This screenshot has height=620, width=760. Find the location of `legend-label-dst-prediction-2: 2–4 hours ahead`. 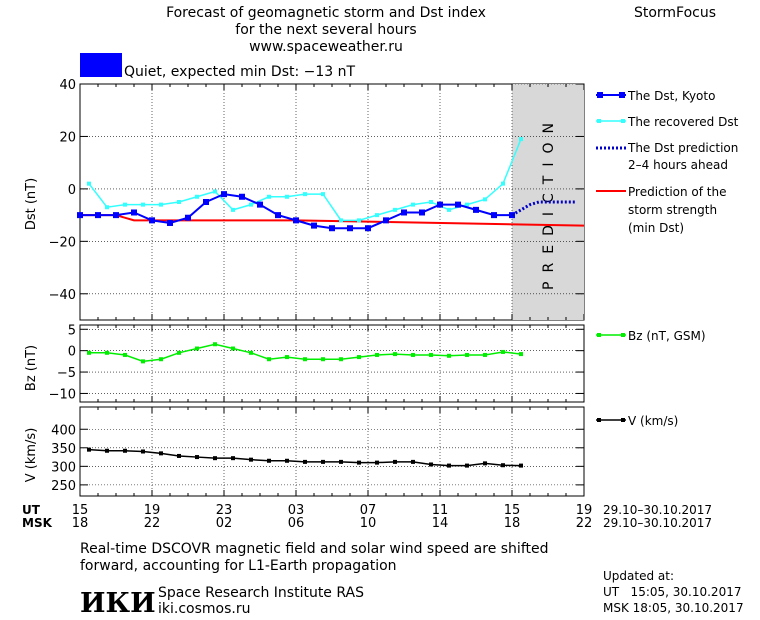

legend-label-dst-prediction-2: 2–4 hours ahead is located at coordinates (678, 165).